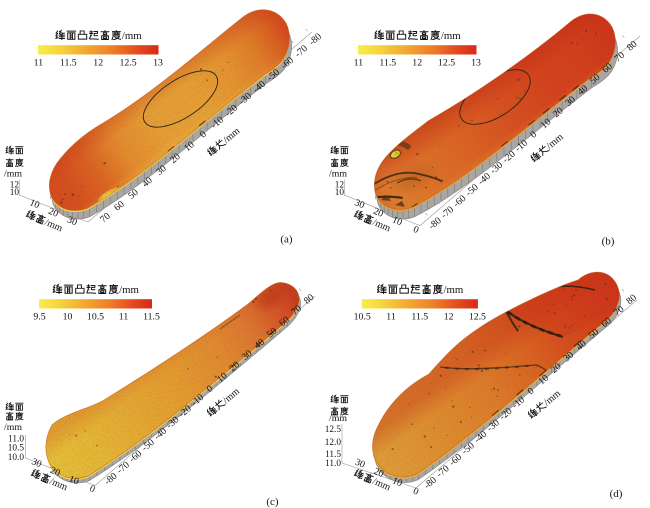 Image resolution: width=650 pixels, height=508 pixels. Describe the element at coordinates (286, 240) in the screenshot. I see `svg-text: (a)` at that location.